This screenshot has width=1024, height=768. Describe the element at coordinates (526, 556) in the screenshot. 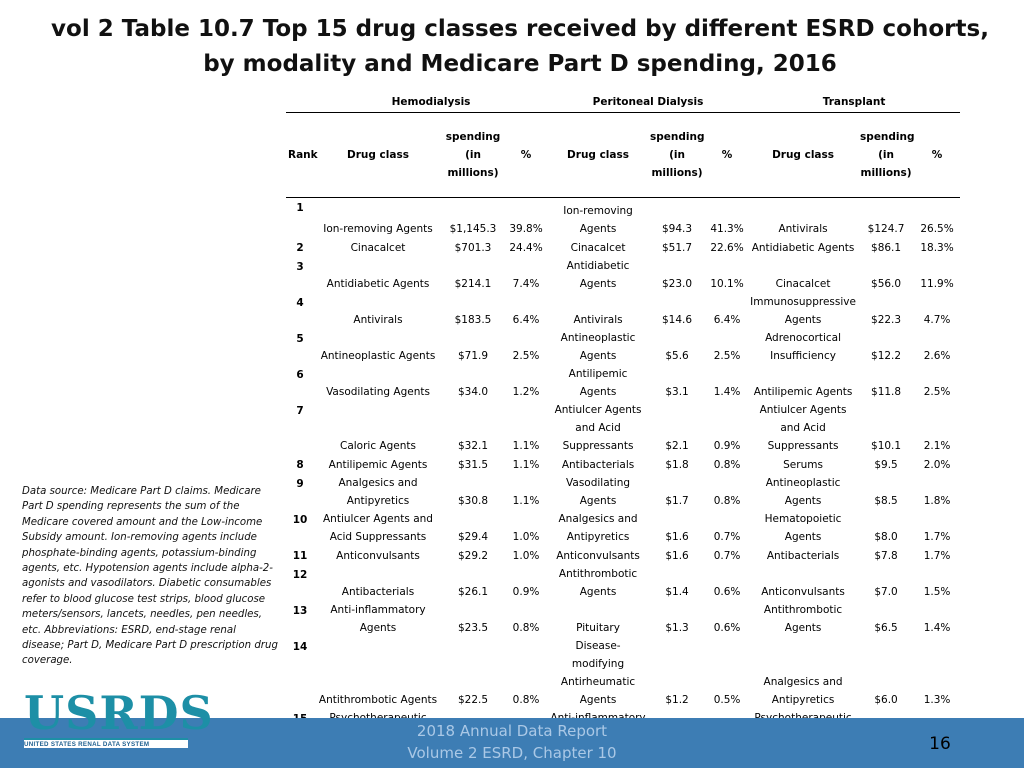

I see `hd-percent-cell: 1.0%` at that location.